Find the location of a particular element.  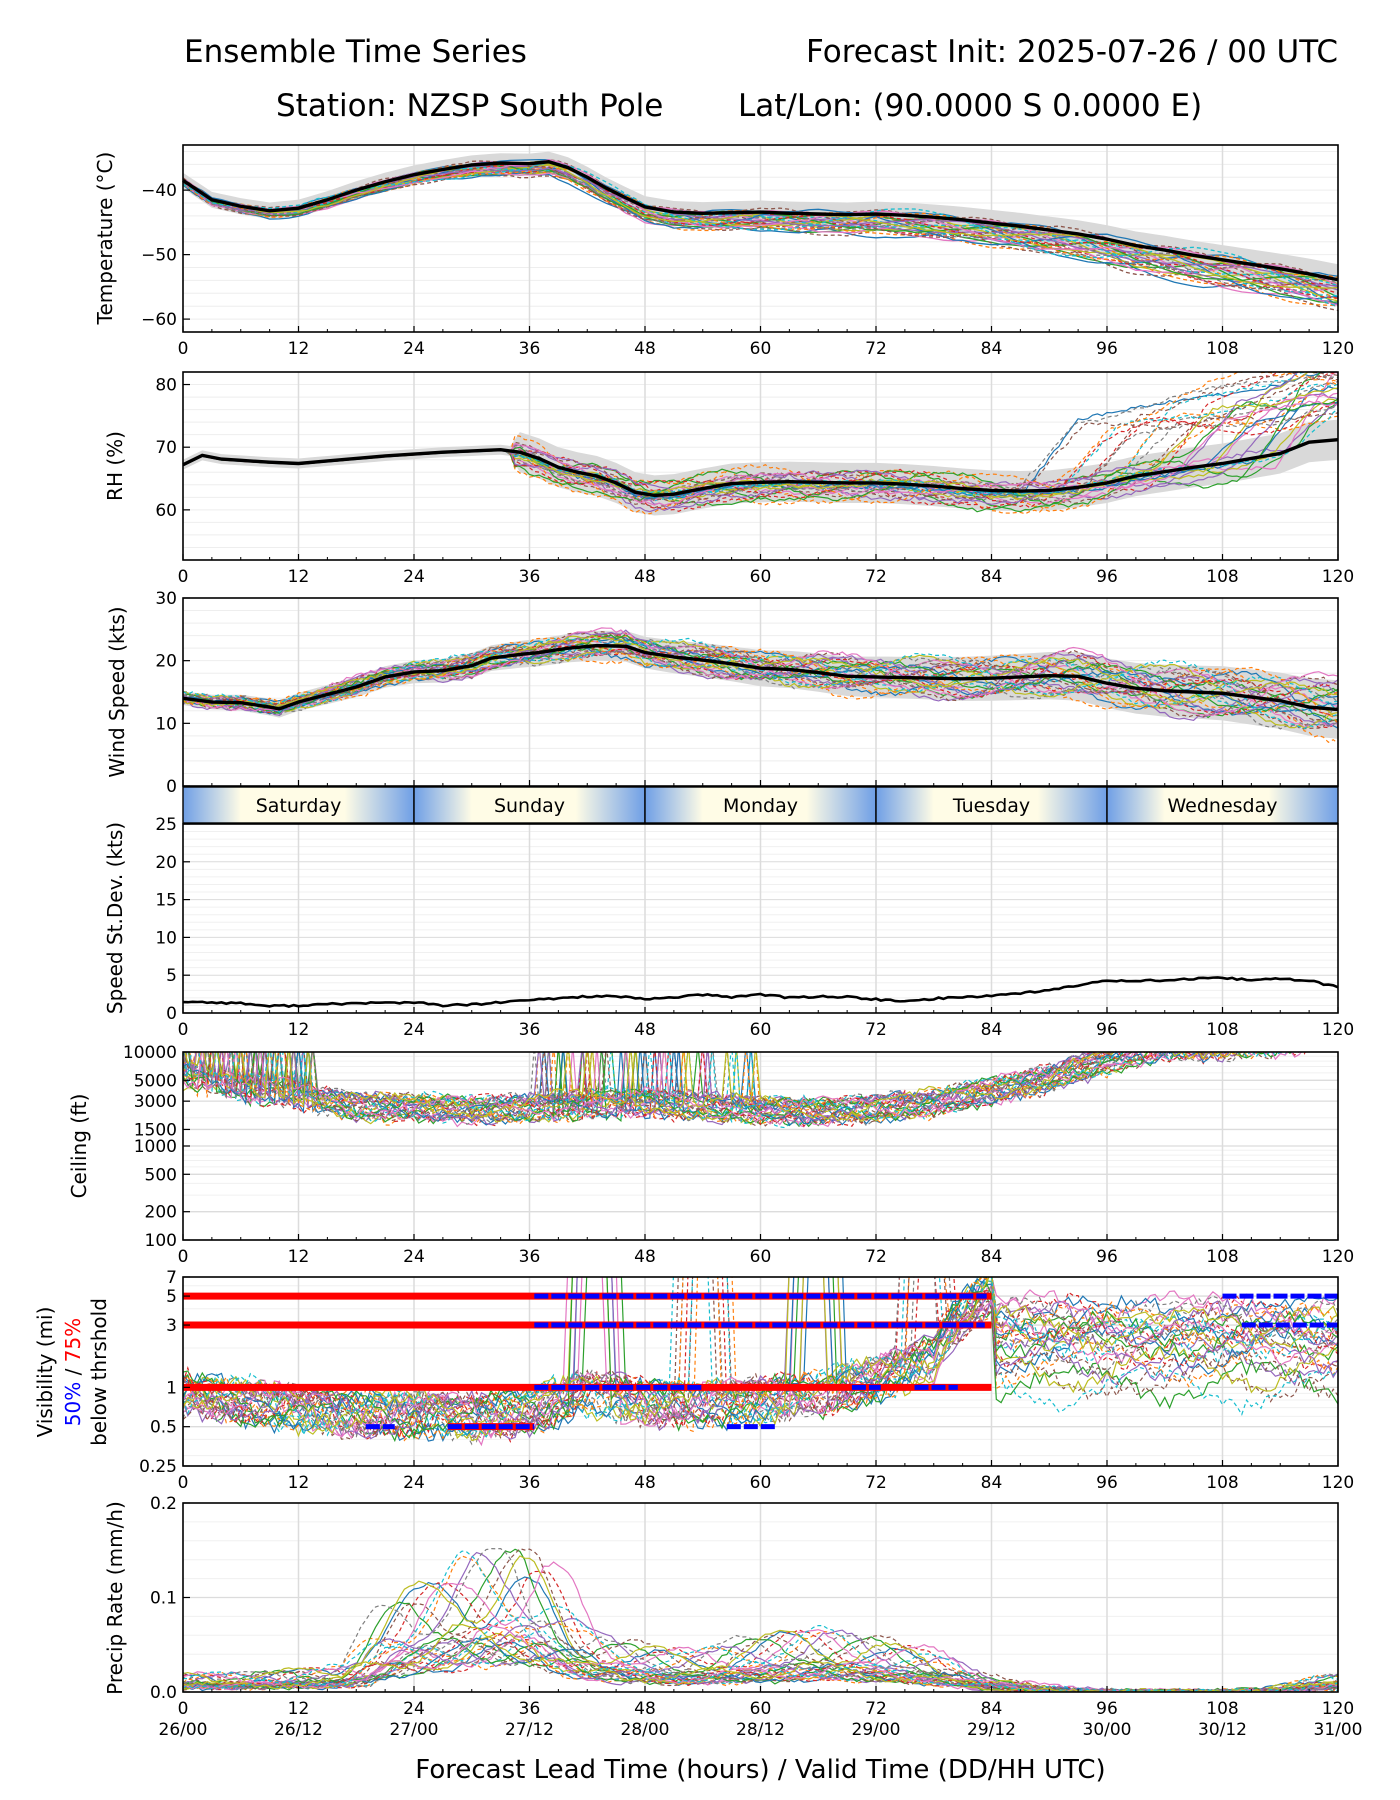

y-tick-label: 25 is located at coordinates (166, 825).